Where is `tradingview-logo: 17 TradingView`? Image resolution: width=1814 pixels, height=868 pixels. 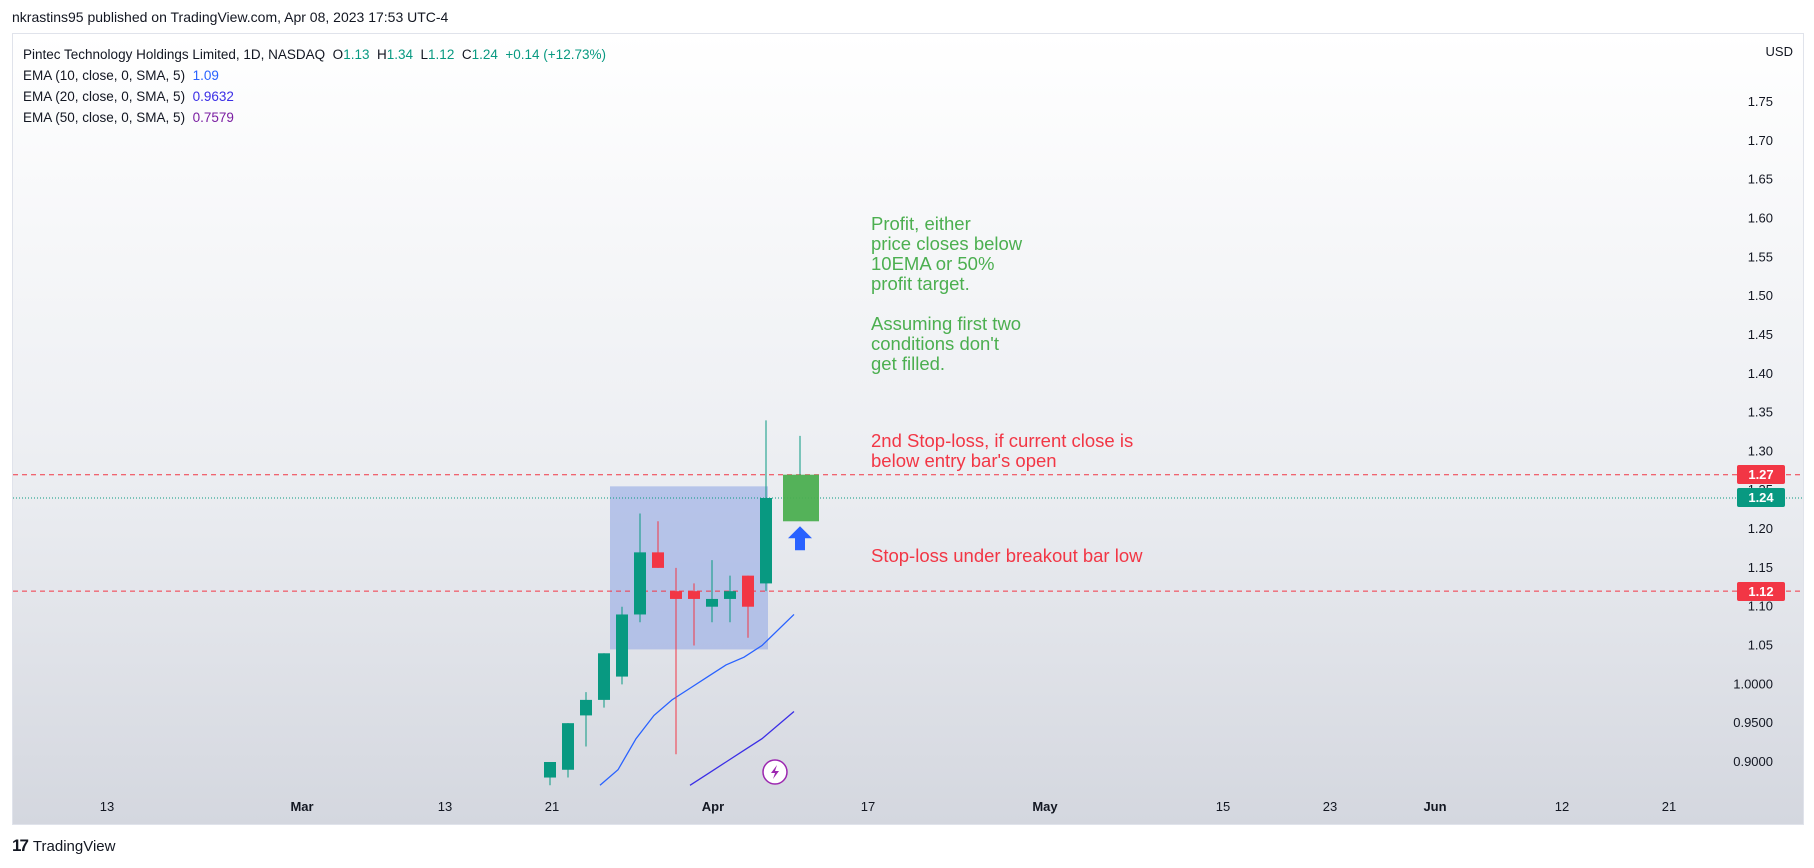 tradingview-logo: 17 TradingView is located at coordinates (63, 846).